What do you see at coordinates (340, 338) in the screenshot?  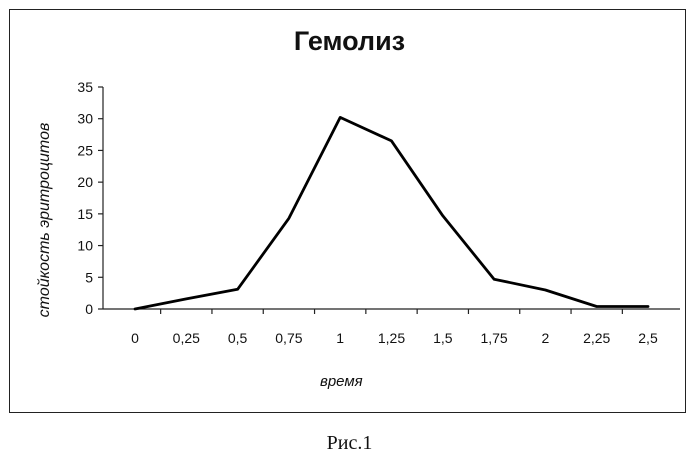 I see `x-tick-label: 1` at bounding box center [340, 338].